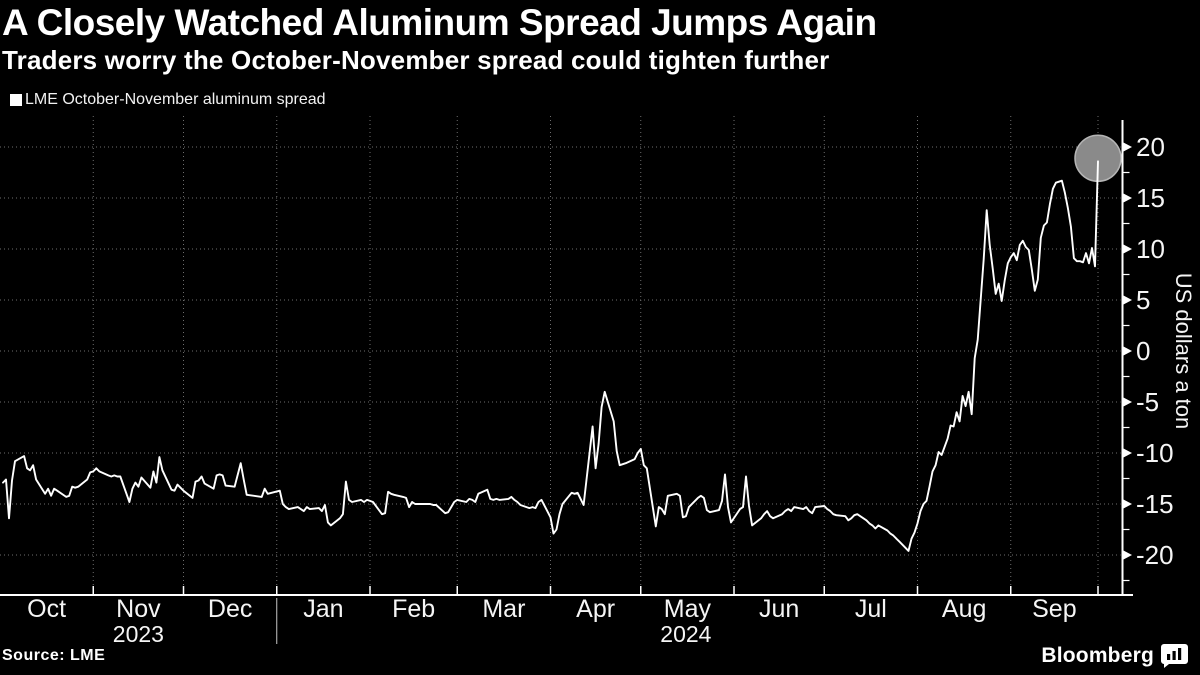  I want to click on legend-swatch-icon, so click(16, 100).